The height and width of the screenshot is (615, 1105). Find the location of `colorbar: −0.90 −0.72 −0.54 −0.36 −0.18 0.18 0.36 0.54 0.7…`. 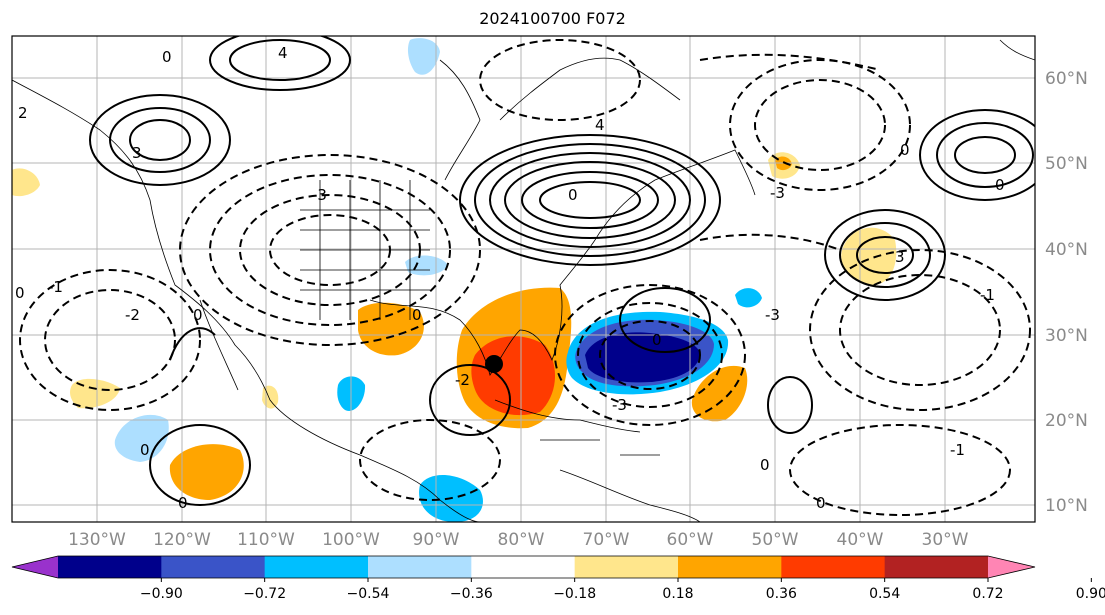

colorbar: −0.90 −0.72 −0.54 −0.36 −0.18 0.18 0.36 0.54 0.7… is located at coordinates (558, 578).